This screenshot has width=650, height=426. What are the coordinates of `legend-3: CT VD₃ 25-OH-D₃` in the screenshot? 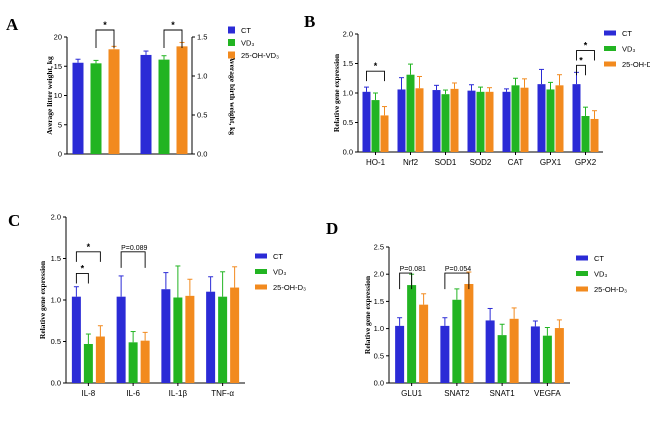 It's located at (601, 274).